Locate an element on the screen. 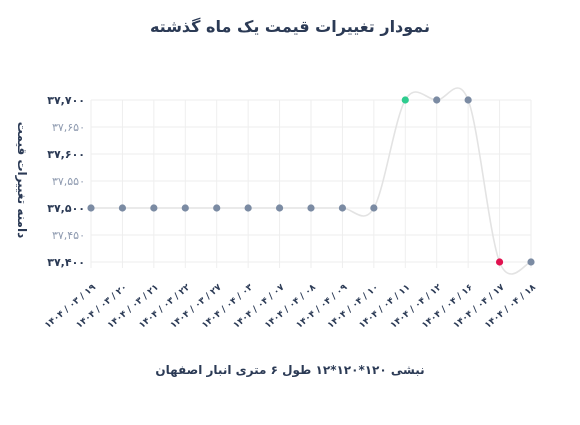 This screenshot has width=580, height=425. y-tick-label: ۳۷,۵۰۰ is located at coordinates (66, 208).